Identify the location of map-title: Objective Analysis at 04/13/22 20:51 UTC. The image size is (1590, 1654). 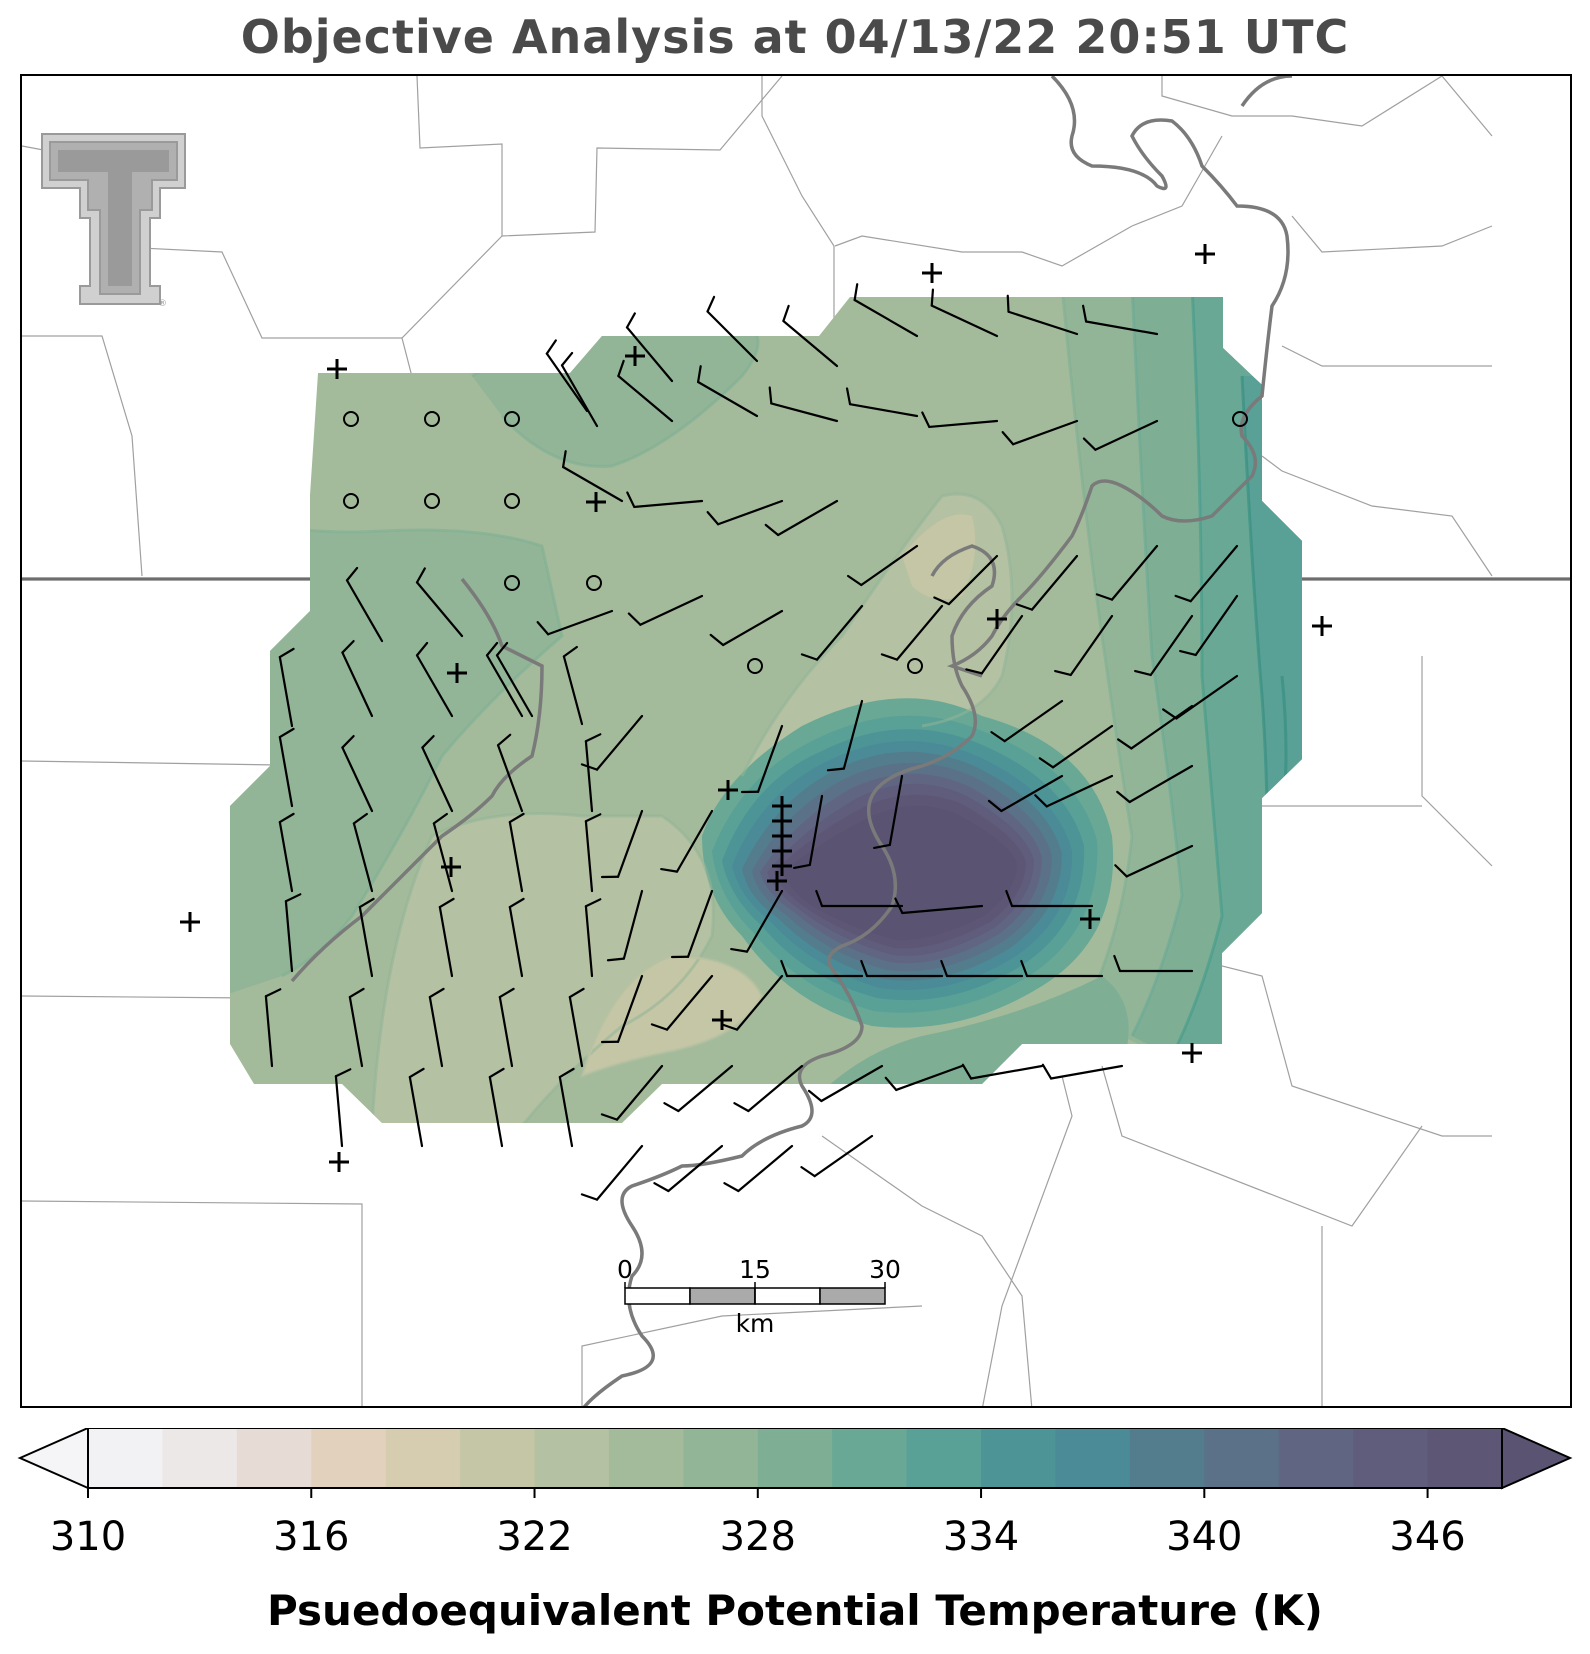
(795, 37).